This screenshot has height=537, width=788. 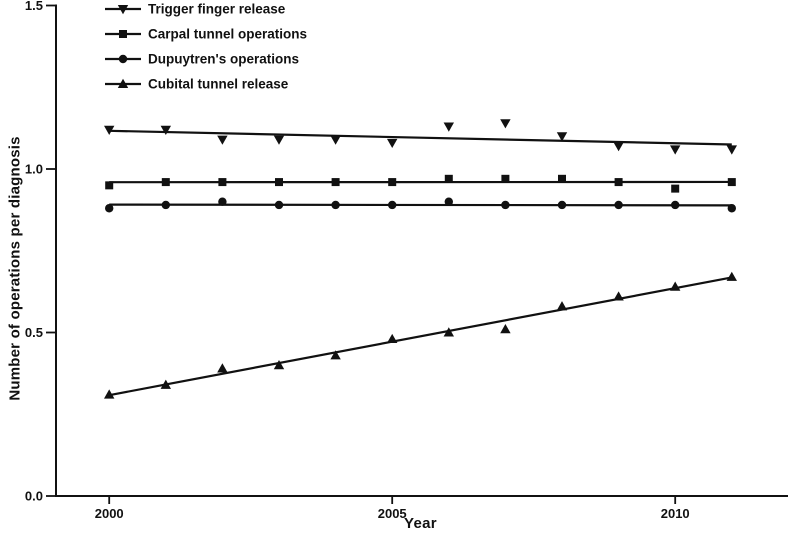 What do you see at coordinates (123, 10) in the screenshot?
I see `triangle-down-icon` at bounding box center [123, 10].